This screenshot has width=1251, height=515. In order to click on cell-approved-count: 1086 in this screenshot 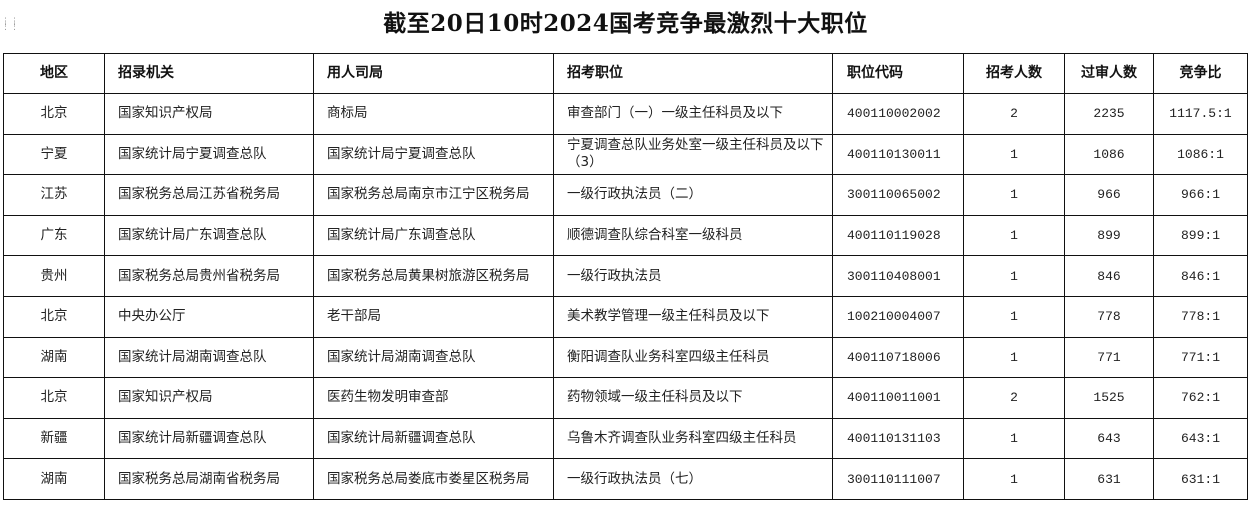, I will do `click(1109, 154)`.